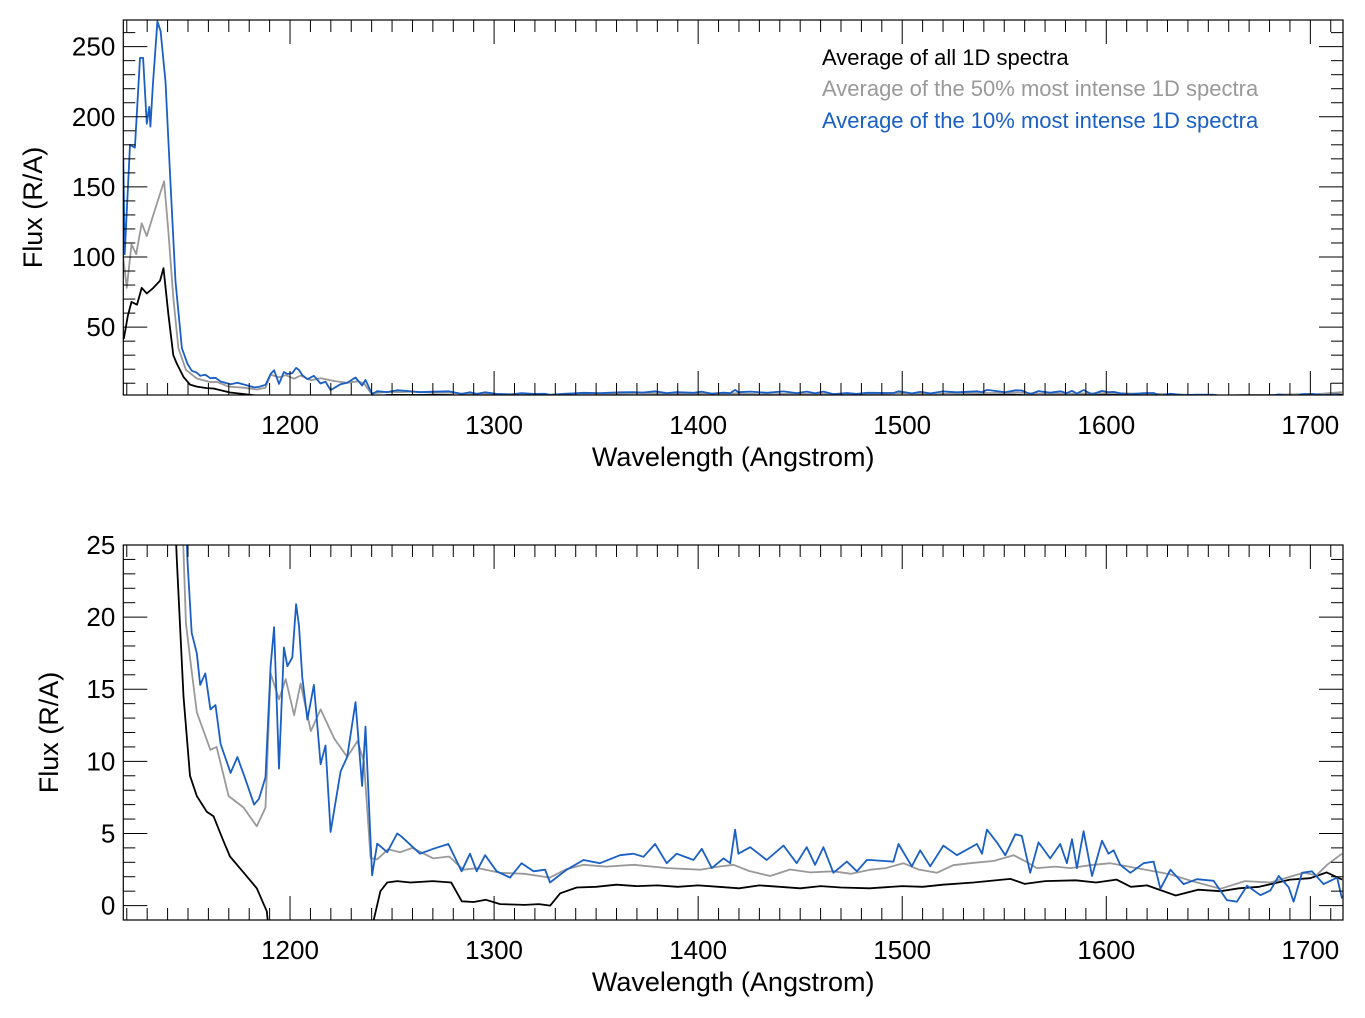 This screenshot has width=1365, height=1018. What do you see at coordinates (93, 47) in the screenshot?
I see `y-tick-label: 250` at bounding box center [93, 47].